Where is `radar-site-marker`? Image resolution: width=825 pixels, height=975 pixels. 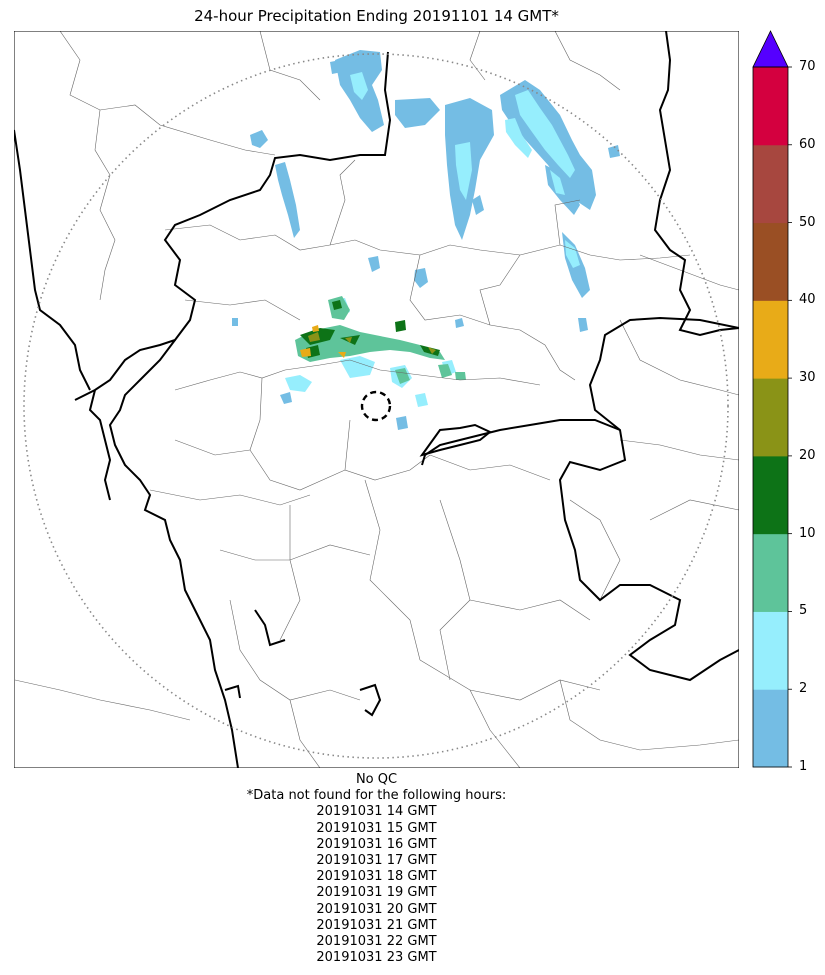
radar-site-marker is located at coordinates (376, 406).